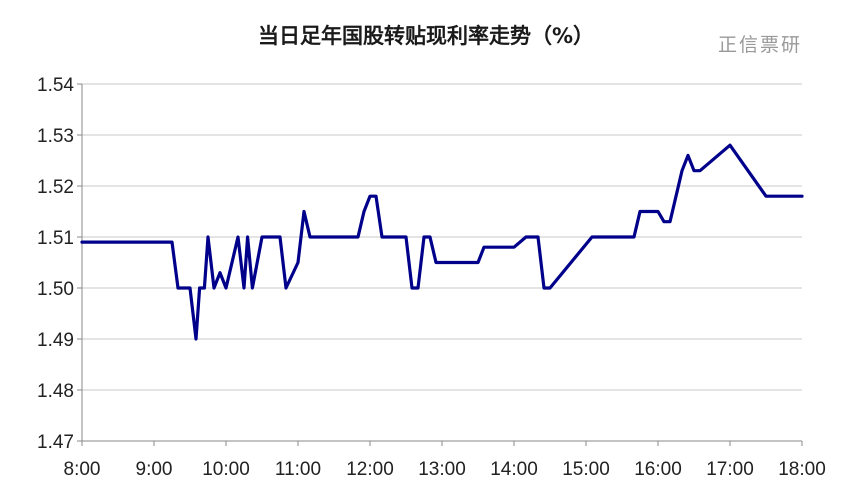 This screenshot has height=497, width=852. I want to click on x-tick-label: 18:00, so click(802, 469).